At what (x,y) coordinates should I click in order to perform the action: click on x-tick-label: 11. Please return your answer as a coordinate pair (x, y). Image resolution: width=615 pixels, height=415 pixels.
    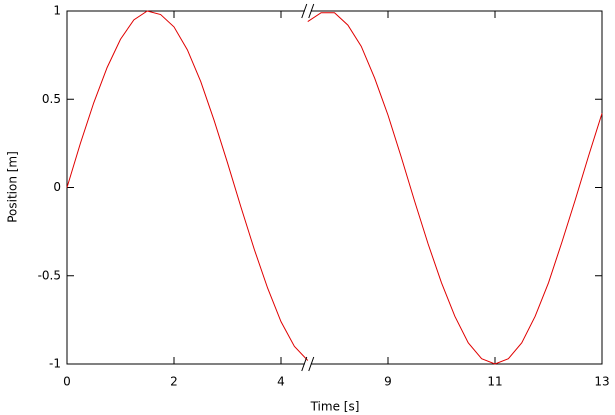
    Looking at the image, I should click on (494, 382).